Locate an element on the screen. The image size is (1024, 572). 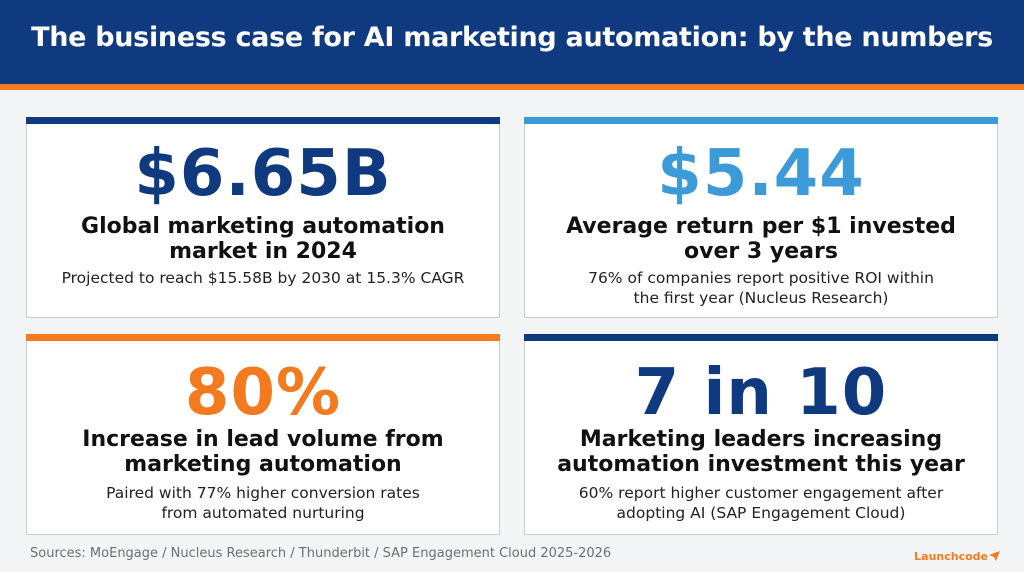
paper-plane-icon is located at coordinates (994, 556).